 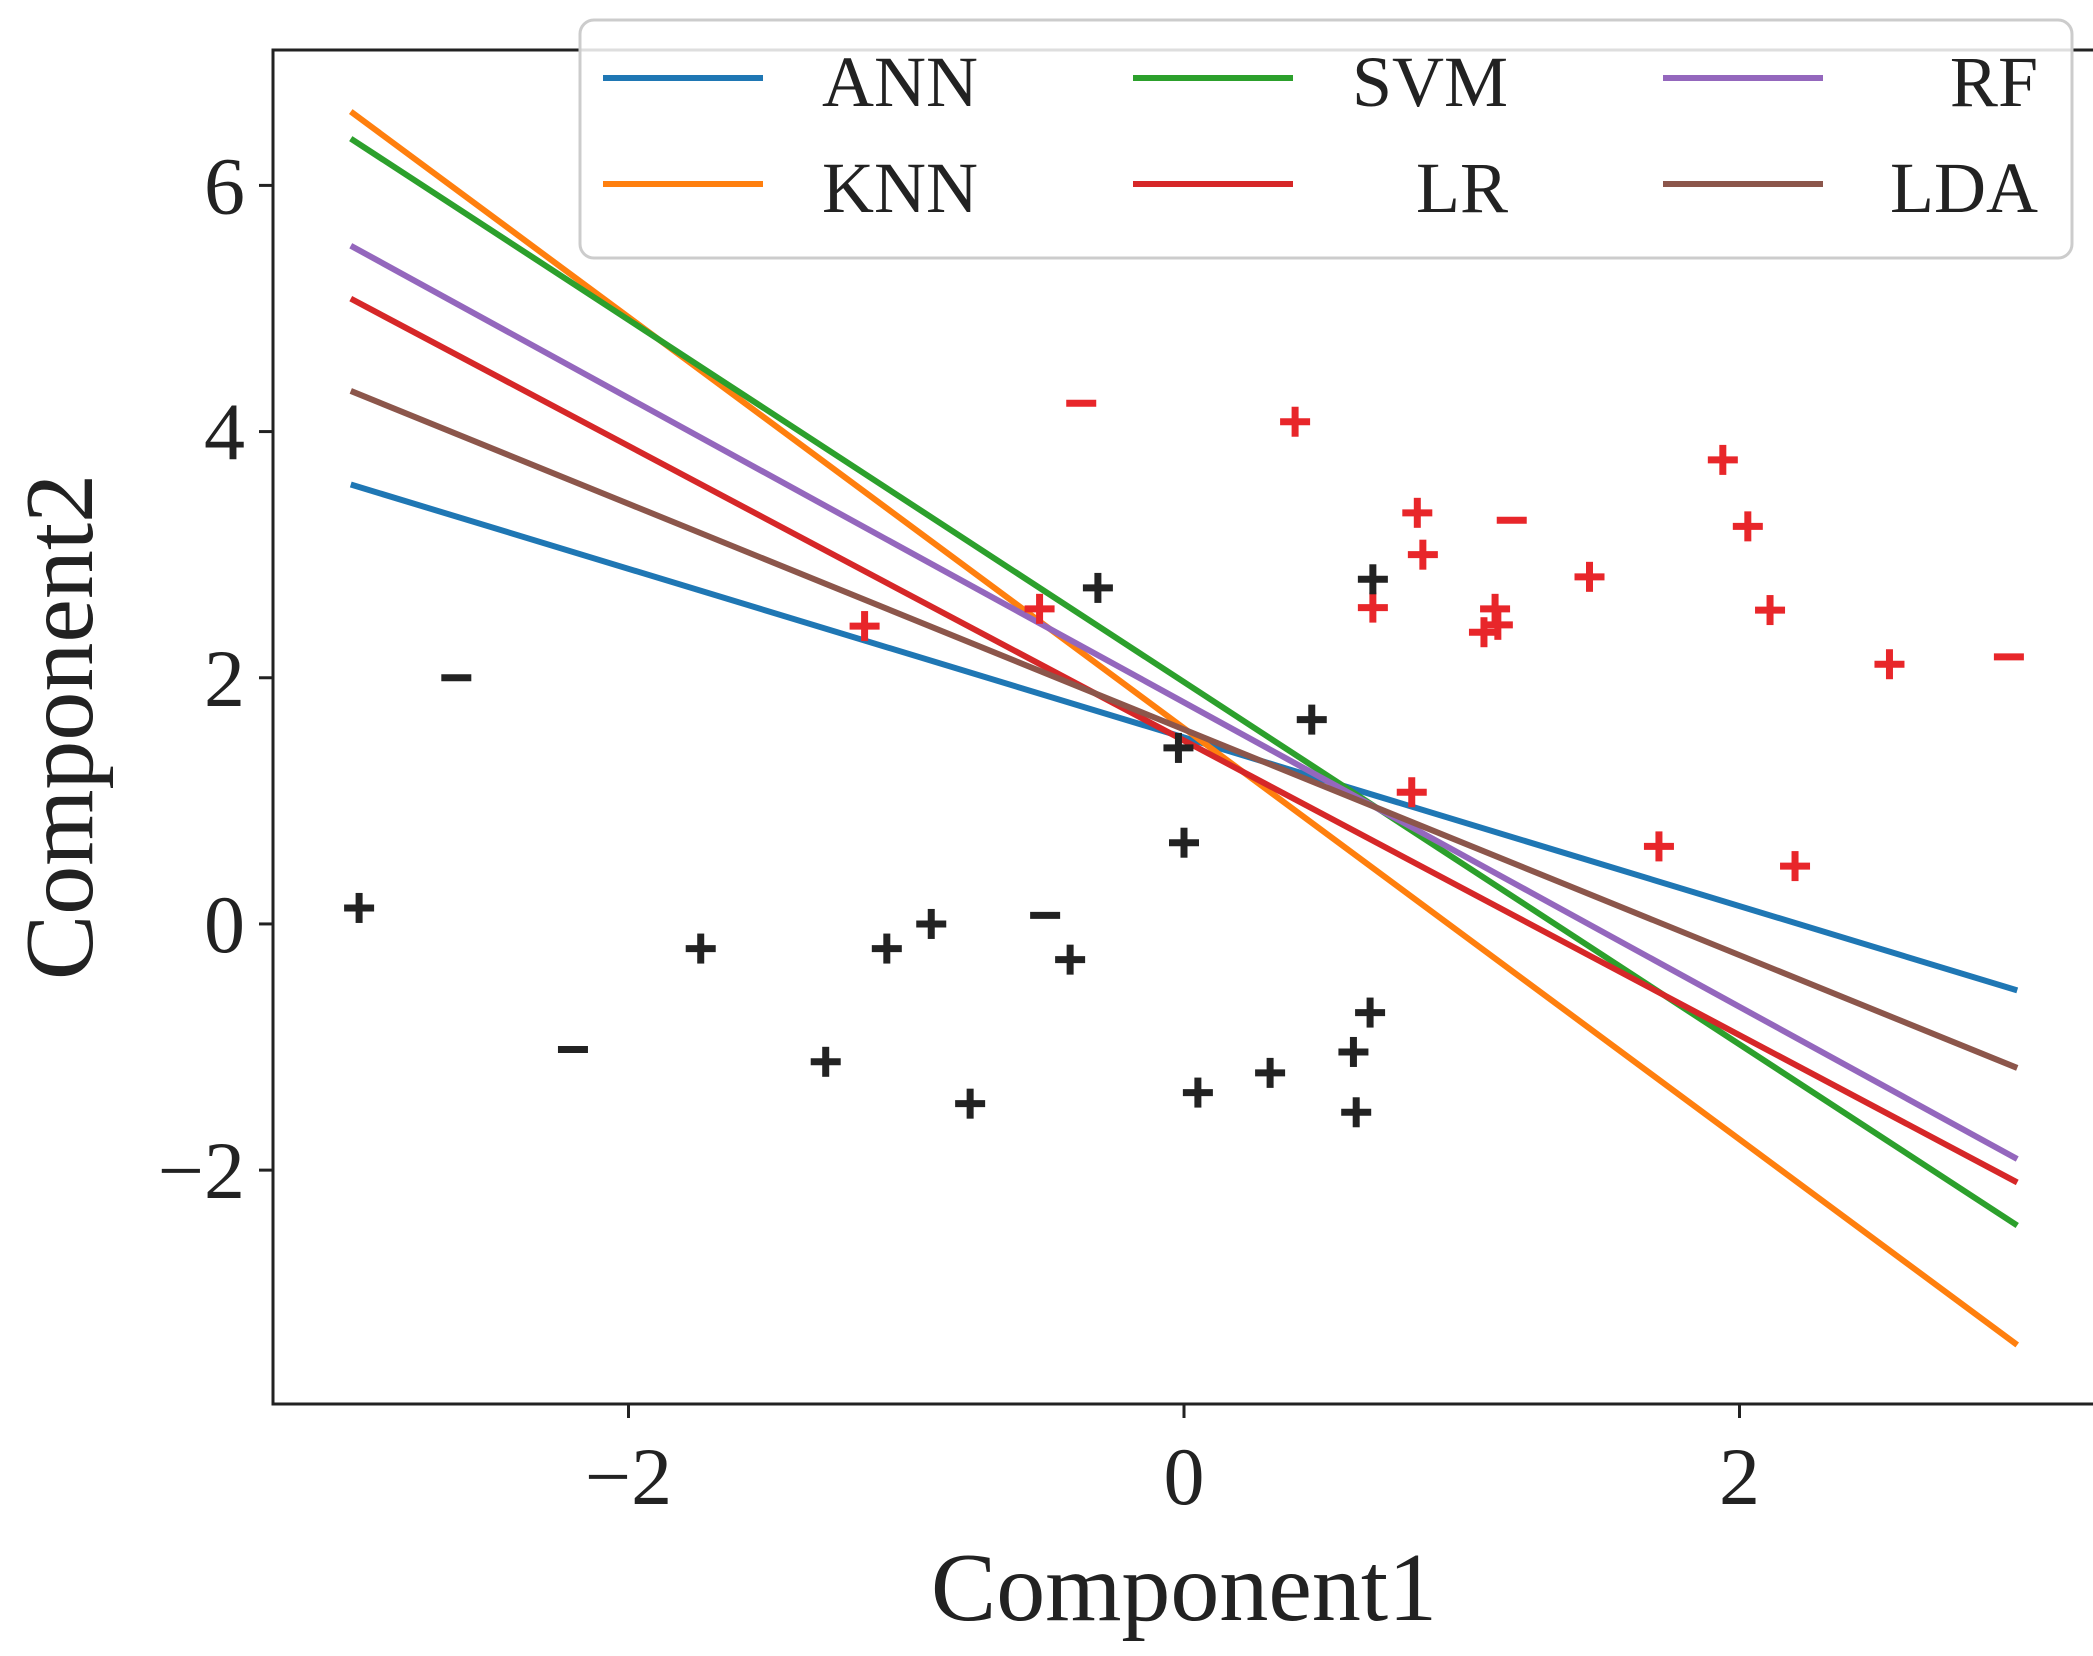 I want to click on legend-box, so click(x=1326, y=139).